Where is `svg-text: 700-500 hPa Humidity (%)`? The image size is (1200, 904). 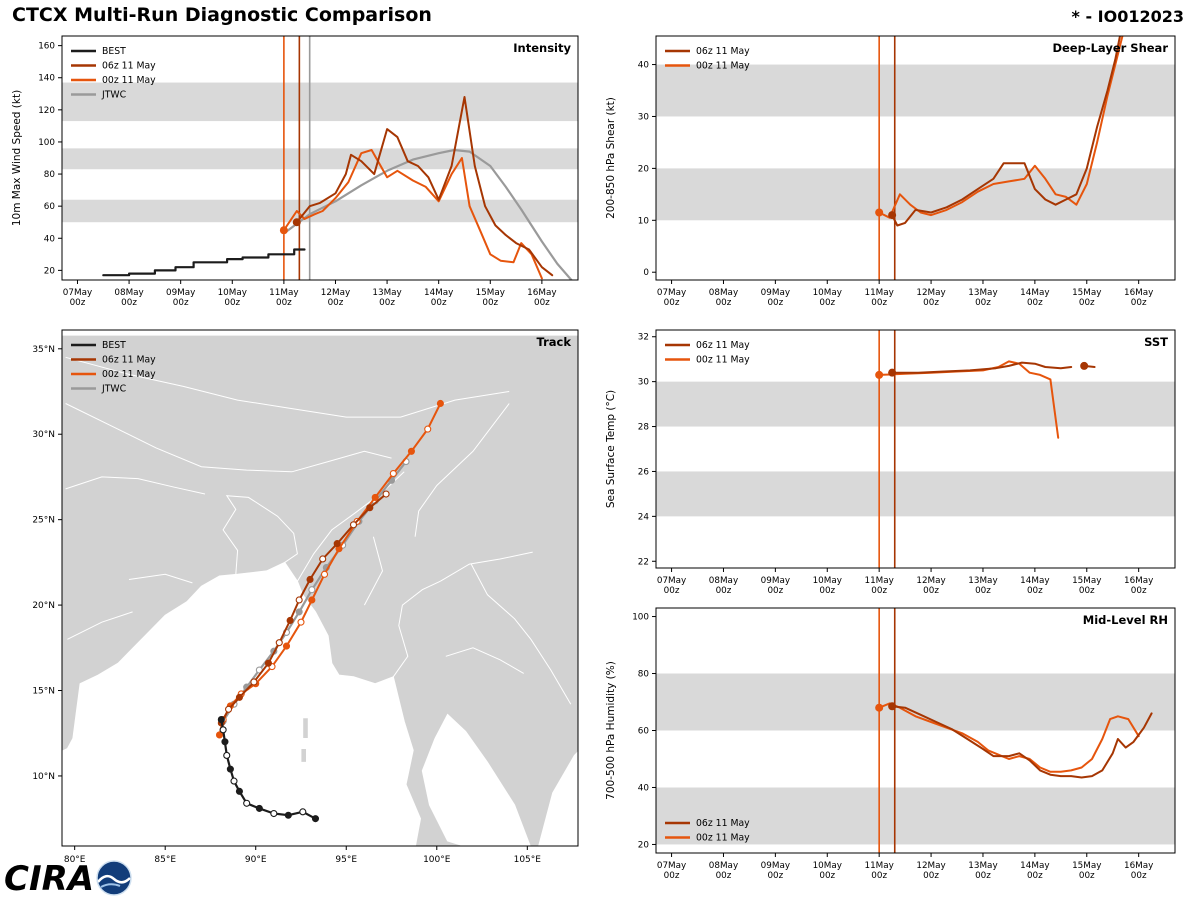 svg-text: 700-500 hPa Humidity (%) is located at coordinates (611, 730).